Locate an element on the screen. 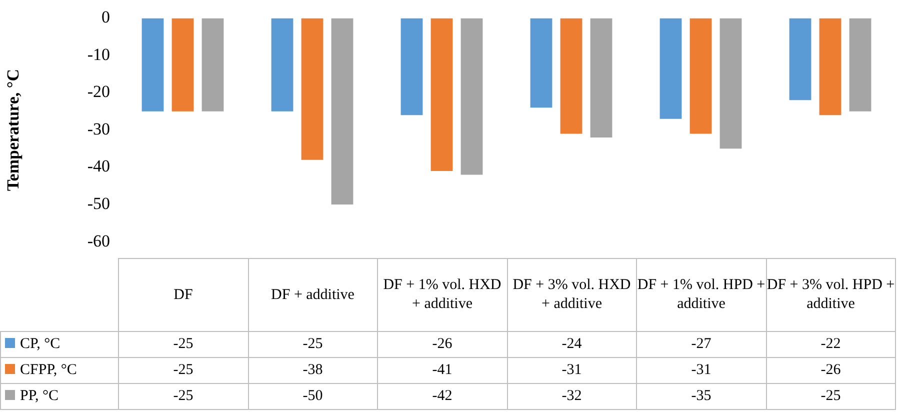  y-axis-title: Temperature, °C is located at coordinates (13, 130).